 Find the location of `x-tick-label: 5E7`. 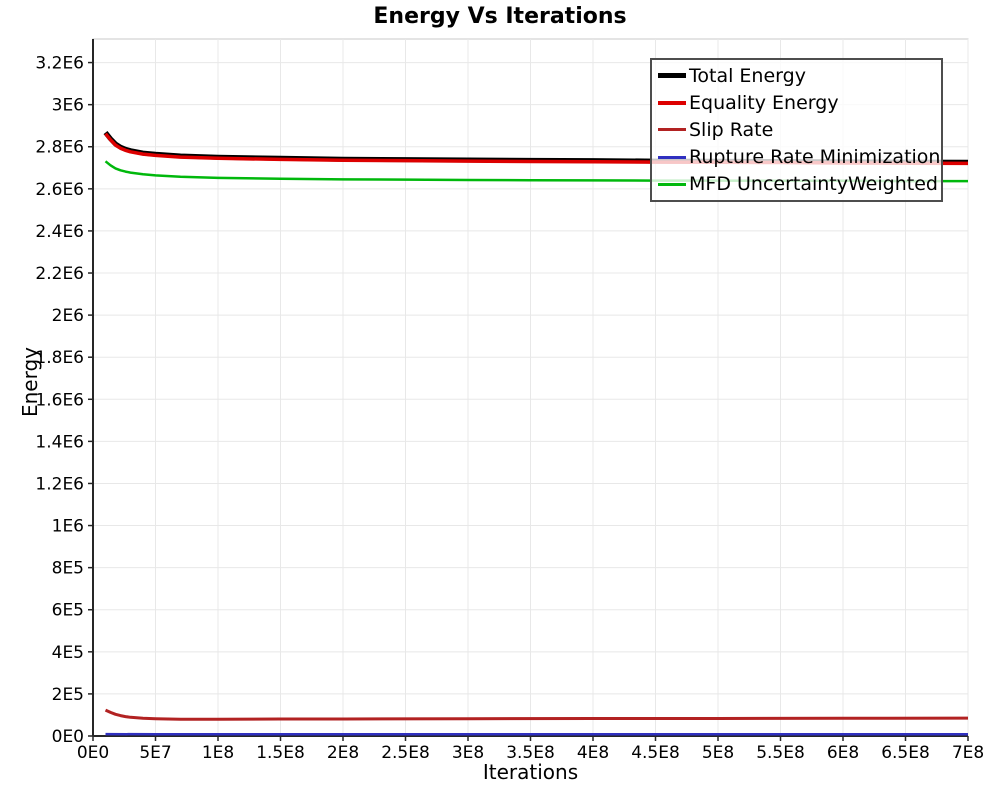

x-tick-label: 5E7 is located at coordinates (155, 753).